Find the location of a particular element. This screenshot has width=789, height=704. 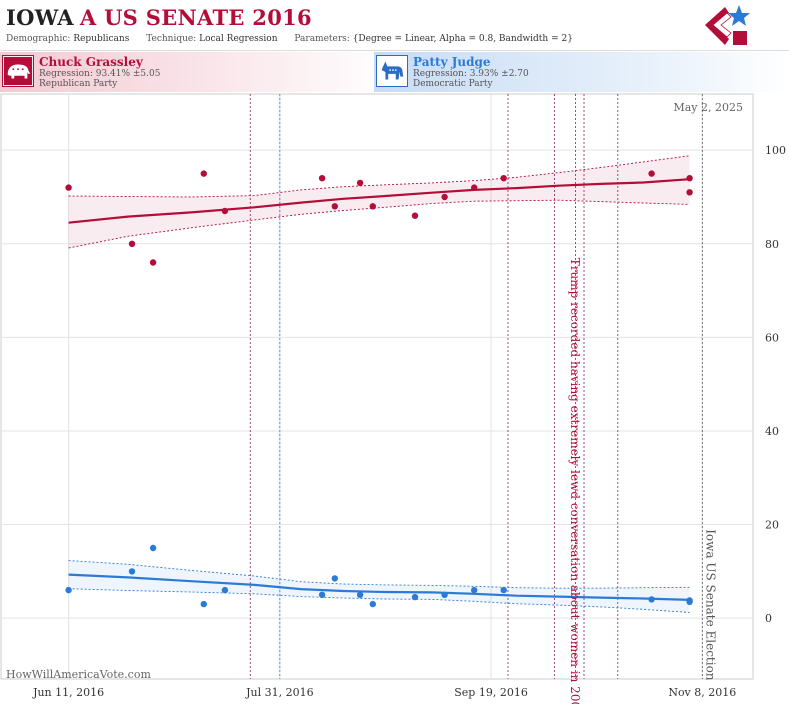

donkey-icon is located at coordinates (392, 71).